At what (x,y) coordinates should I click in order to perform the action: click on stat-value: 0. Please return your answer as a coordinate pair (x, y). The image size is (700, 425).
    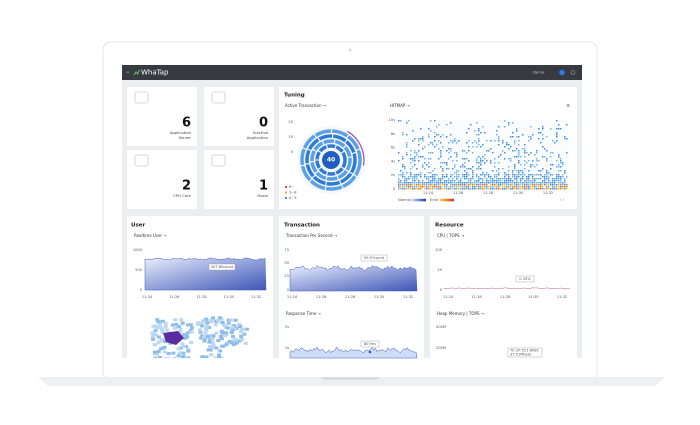
    Looking at the image, I should click on (263, 123).